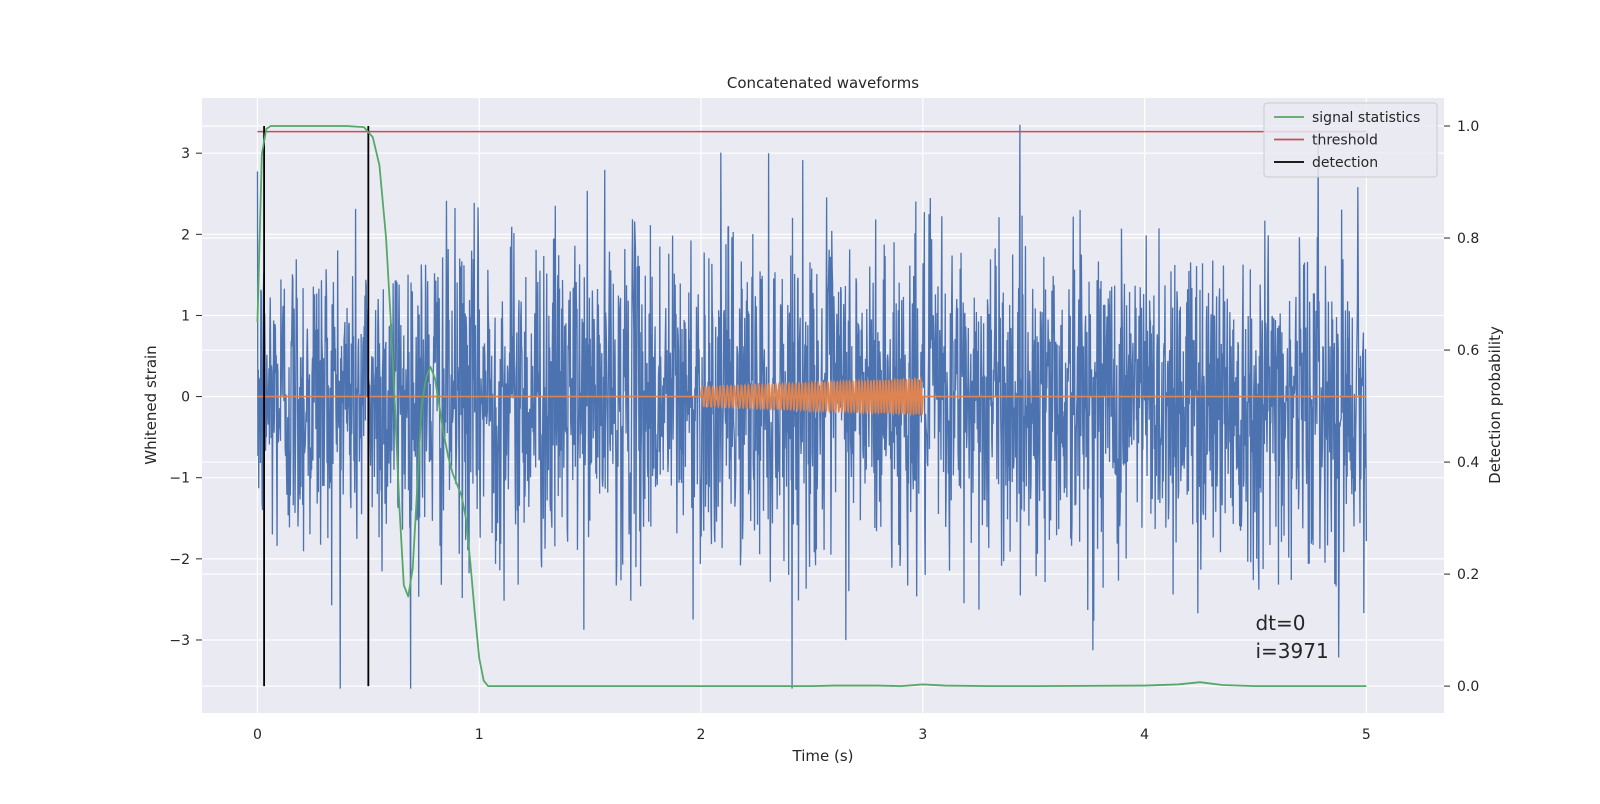 The width and height of the screenshot is (1600, 804). I want to click on legend-box, so click(1350, 140).